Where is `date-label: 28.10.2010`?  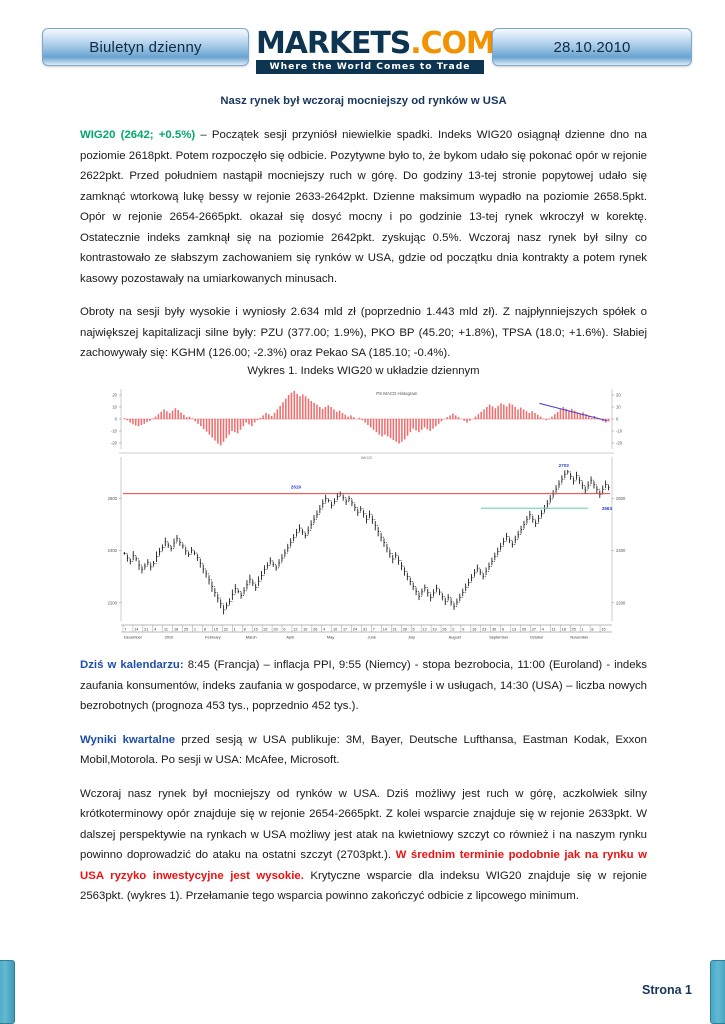 date-label: 28.10.2010 is located at coordinates (592, 47).